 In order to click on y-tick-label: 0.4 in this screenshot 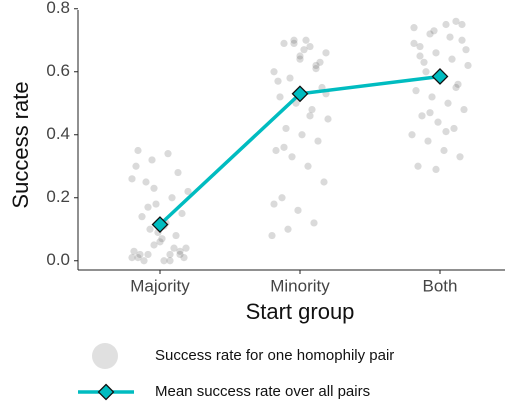, I will do `click(58, 133)`.